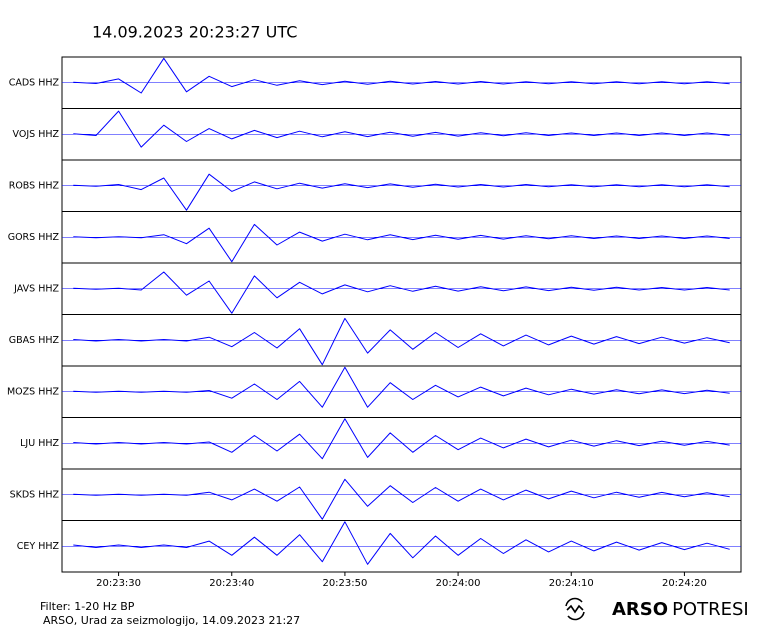  I want to click on logo-bold: ARSO, so click(640, 609).